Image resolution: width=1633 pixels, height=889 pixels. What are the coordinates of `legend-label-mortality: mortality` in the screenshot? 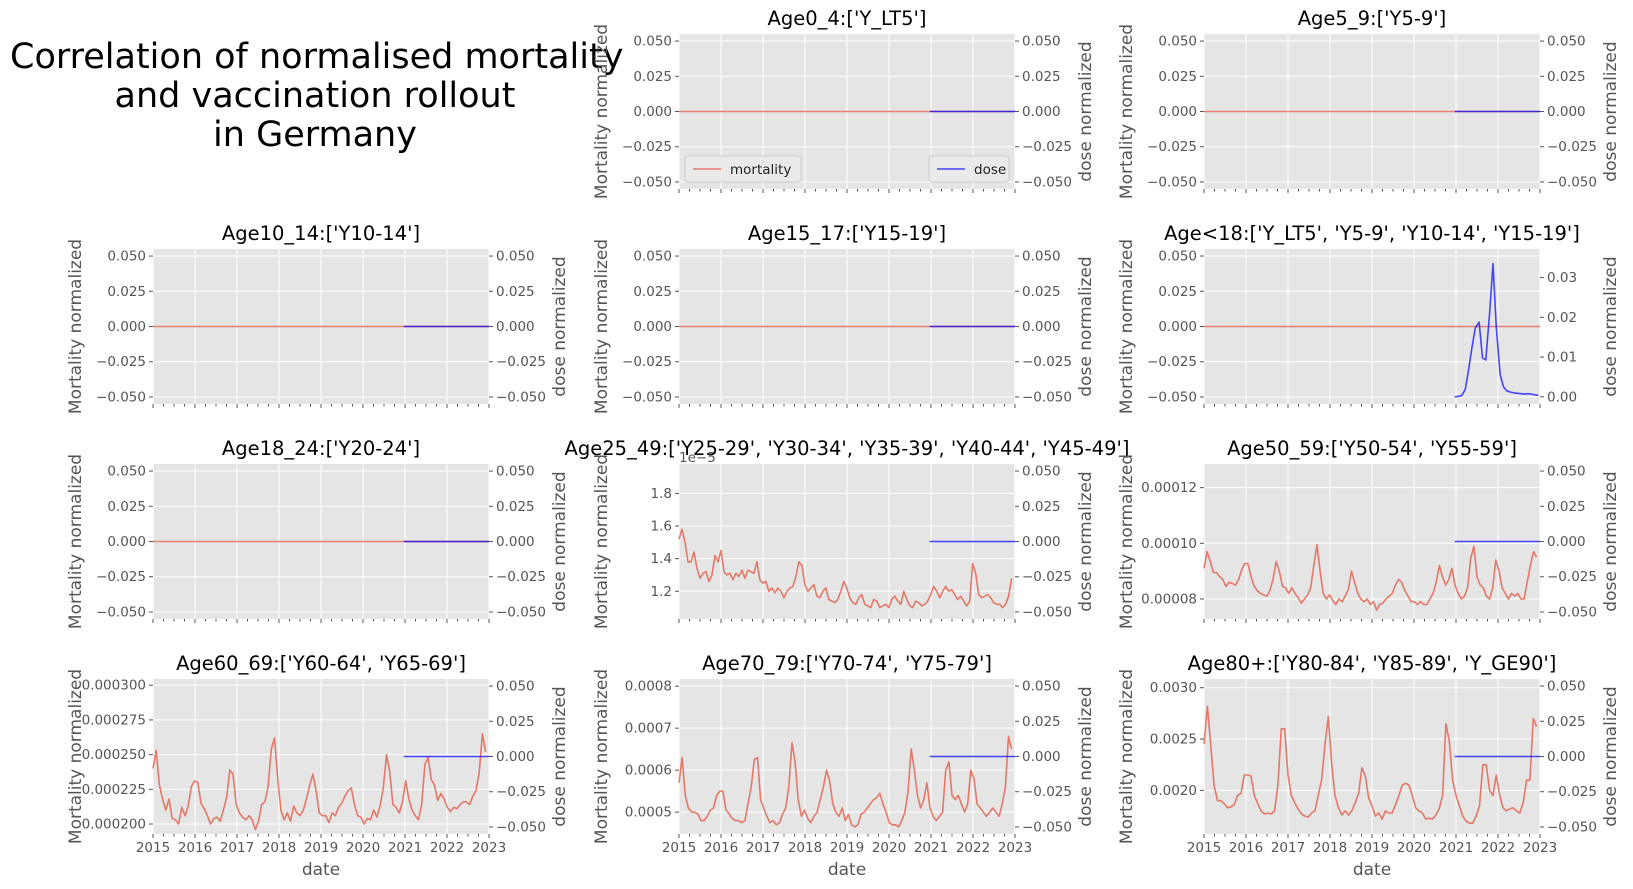 It's located at (760, 170).